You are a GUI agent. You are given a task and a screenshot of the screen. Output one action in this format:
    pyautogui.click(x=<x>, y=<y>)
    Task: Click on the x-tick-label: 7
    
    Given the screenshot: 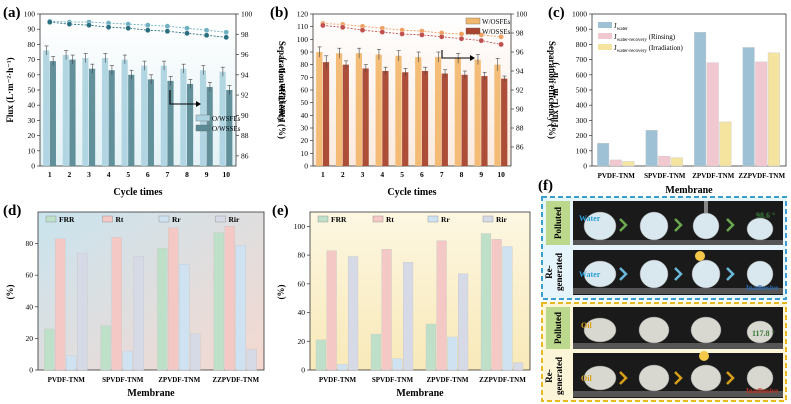 What is the action you would take?
    pyautogui.click(x=442, y=174)
    